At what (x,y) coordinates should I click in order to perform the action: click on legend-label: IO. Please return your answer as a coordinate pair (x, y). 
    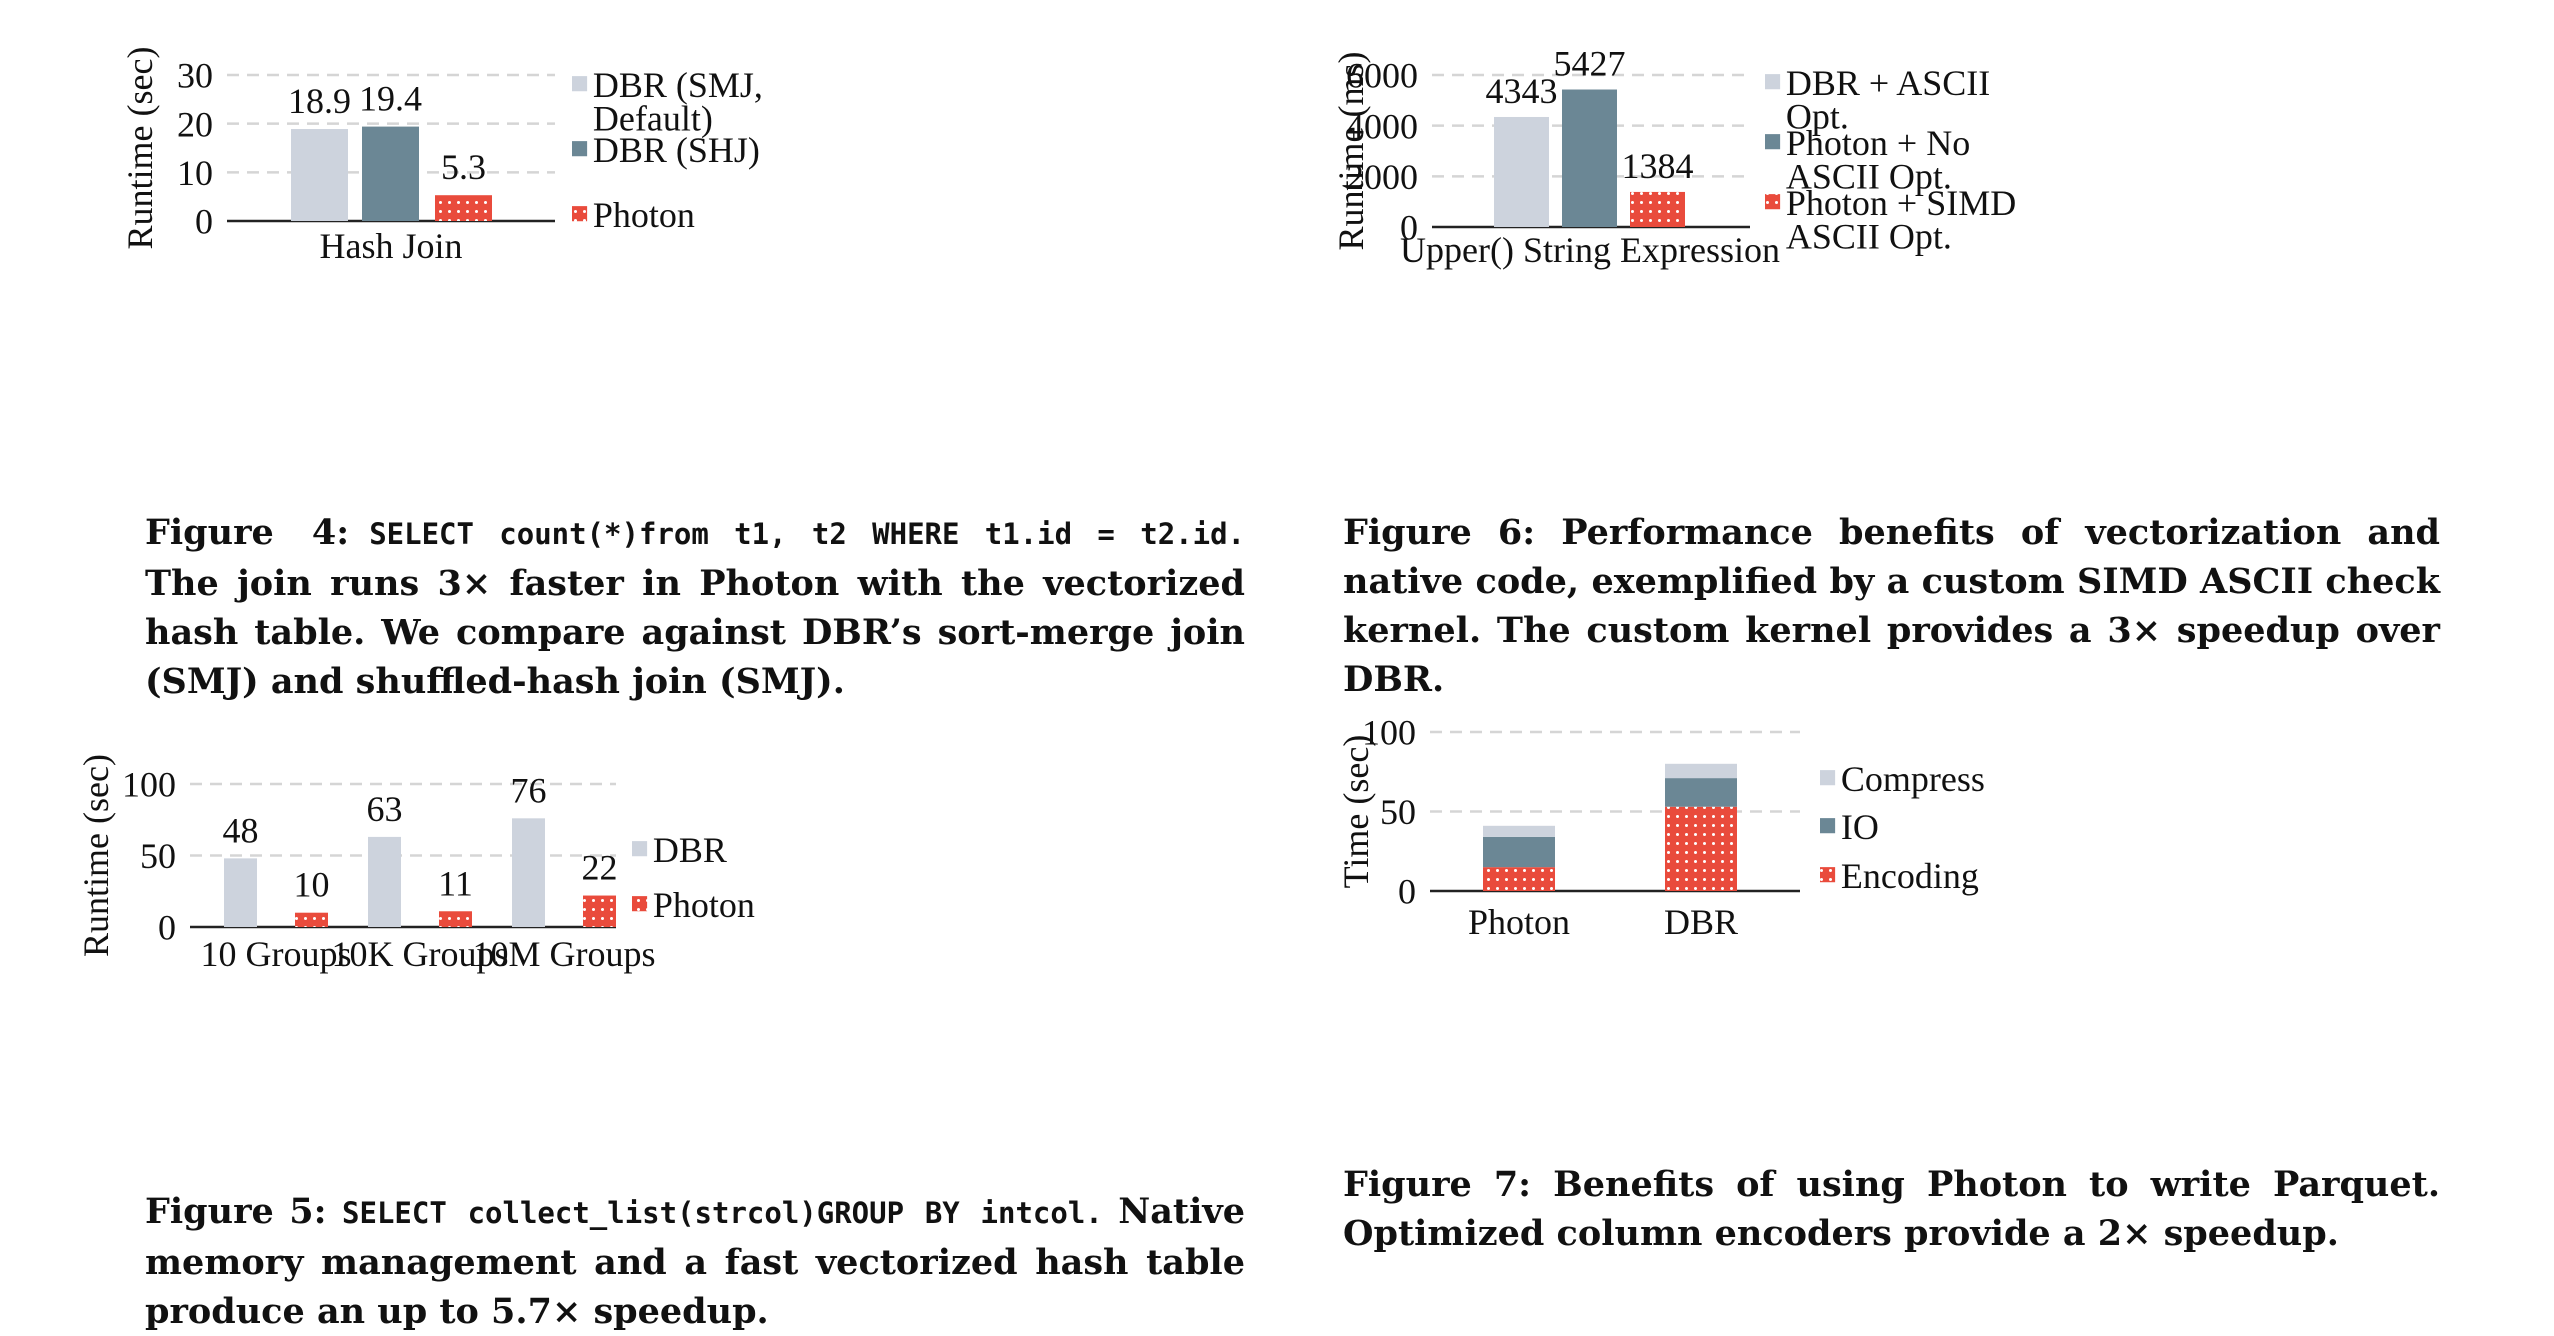
    Looking at the image, I should click on (1860, 827).